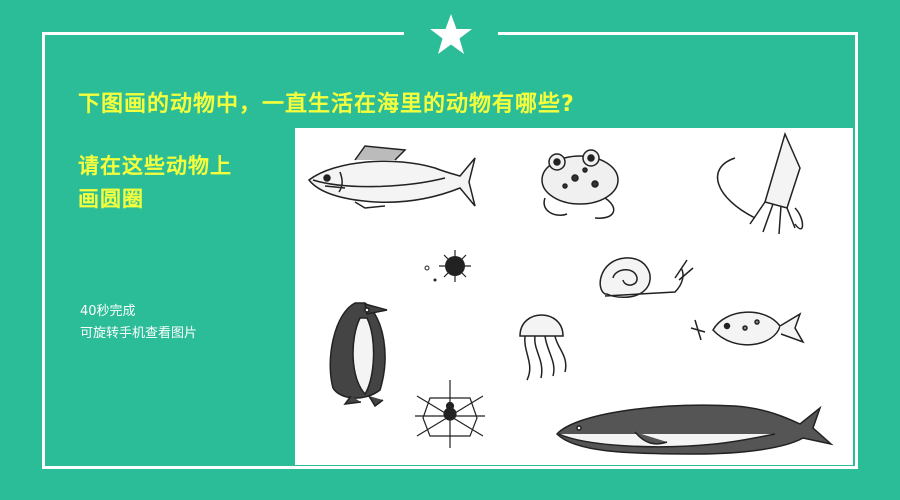 The image size is (900, 500). Describe the element at coordinates (111, 199) in the screenshot. I see `instruction-line-2: 画圆圈` at that location.